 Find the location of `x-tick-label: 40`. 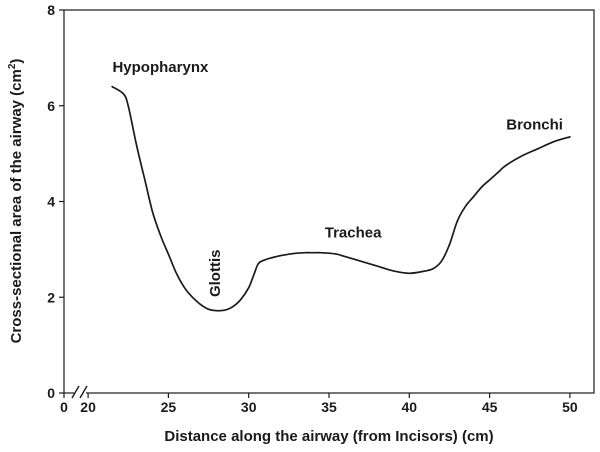

x-tick-label: 40 is located at coordinates (410, 407).